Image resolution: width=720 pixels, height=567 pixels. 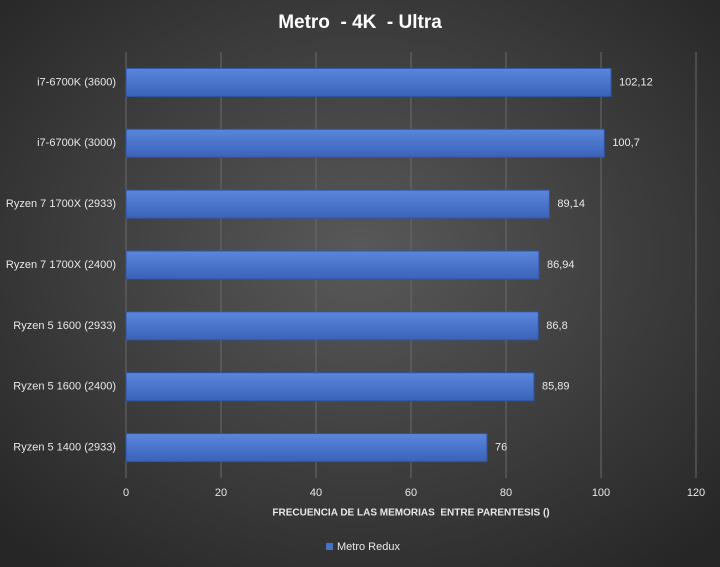 What do you see at coordinates (411, 493) in the screenshot?
I see `x-tick-label: 60` at bounding box center [411, 493].